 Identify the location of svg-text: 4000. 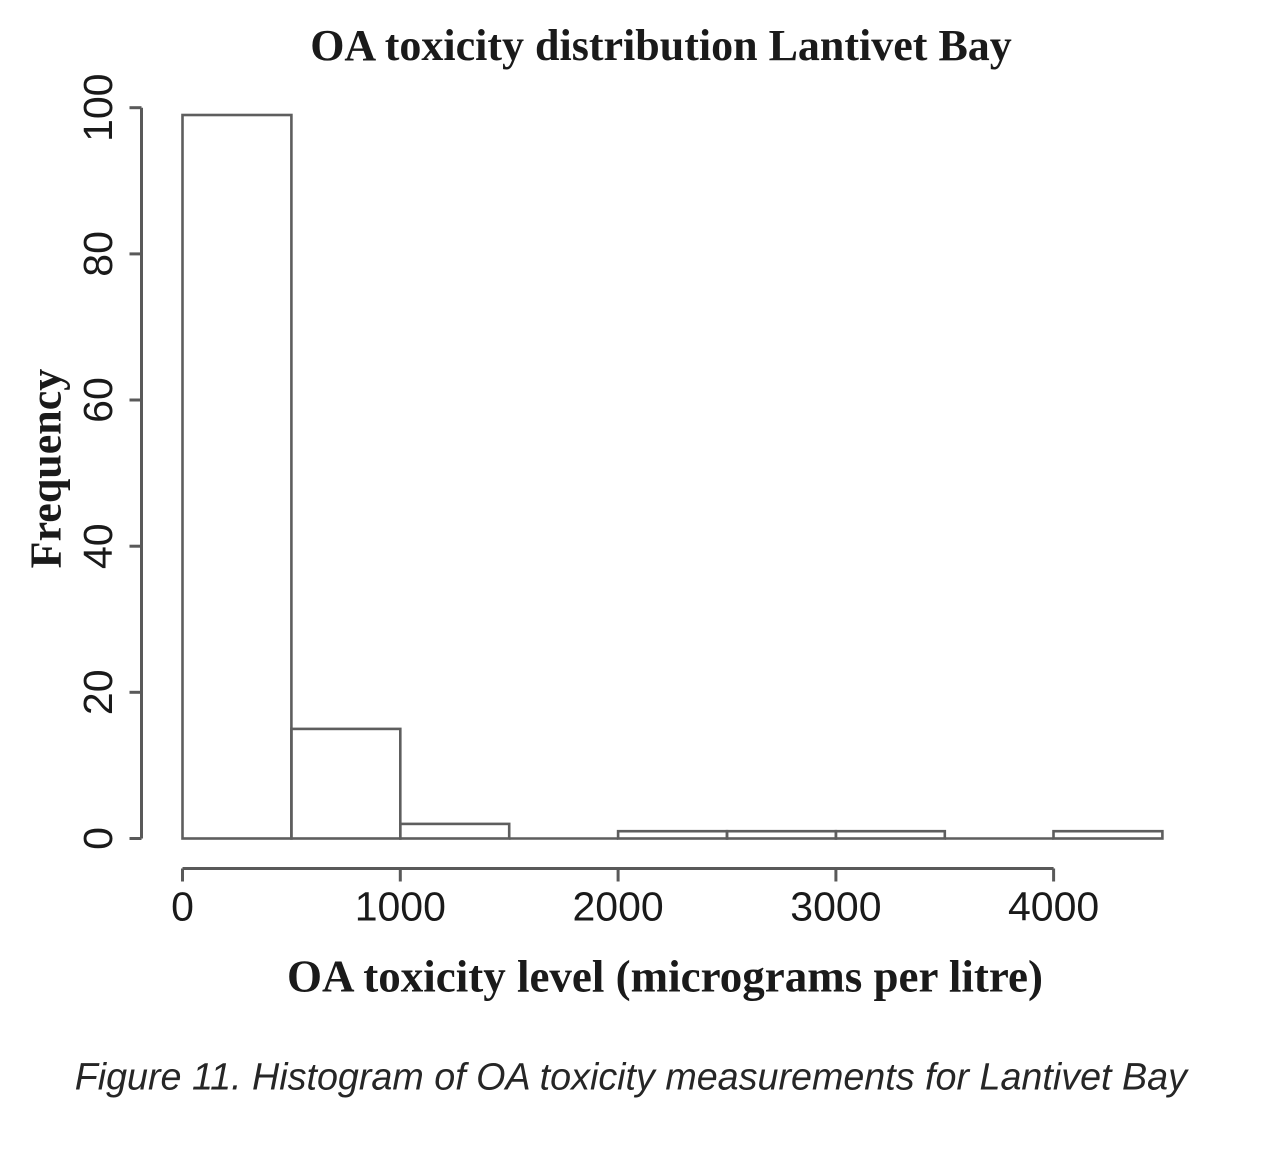
(1053, 907).